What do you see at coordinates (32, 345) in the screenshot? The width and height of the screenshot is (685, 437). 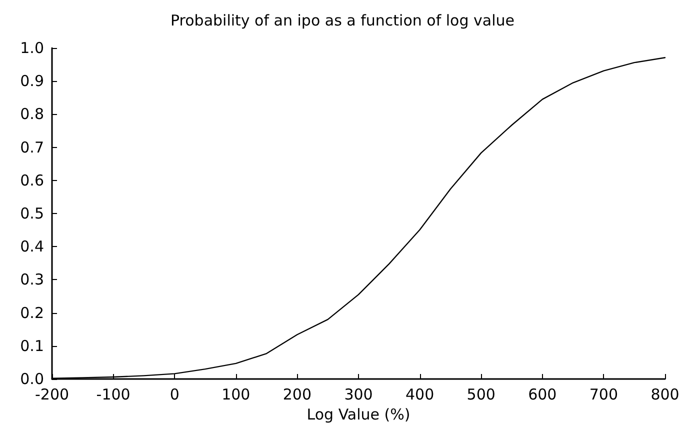 I see `y-tick-label: 0.1` at bounding box center [32, 345].